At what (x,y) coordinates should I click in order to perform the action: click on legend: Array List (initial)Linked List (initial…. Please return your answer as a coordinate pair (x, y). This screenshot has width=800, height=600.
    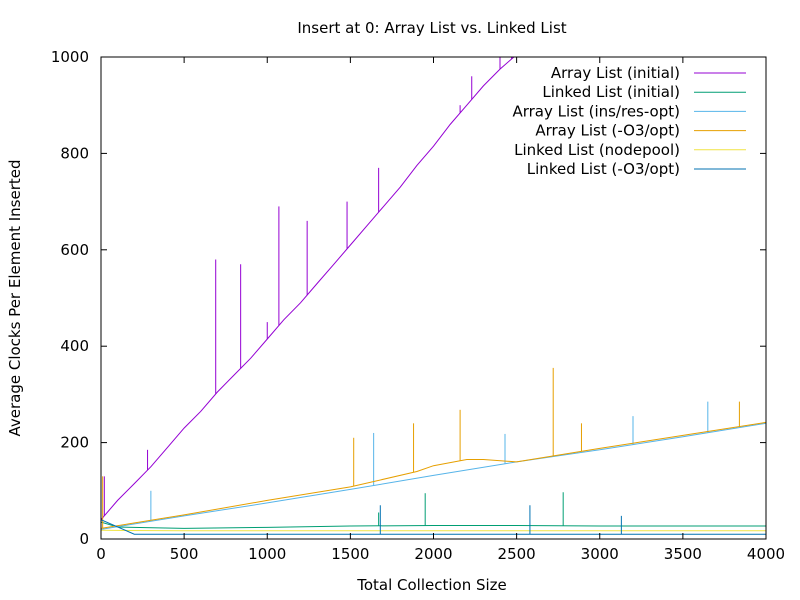
    Looking at the image, I should click on (629, 121).